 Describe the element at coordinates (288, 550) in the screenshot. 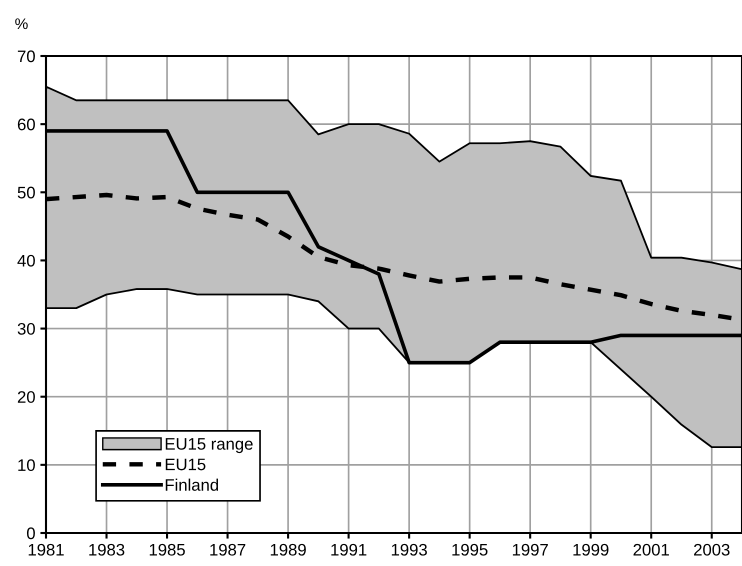

I see `x-tick-label: 1989` at that location.